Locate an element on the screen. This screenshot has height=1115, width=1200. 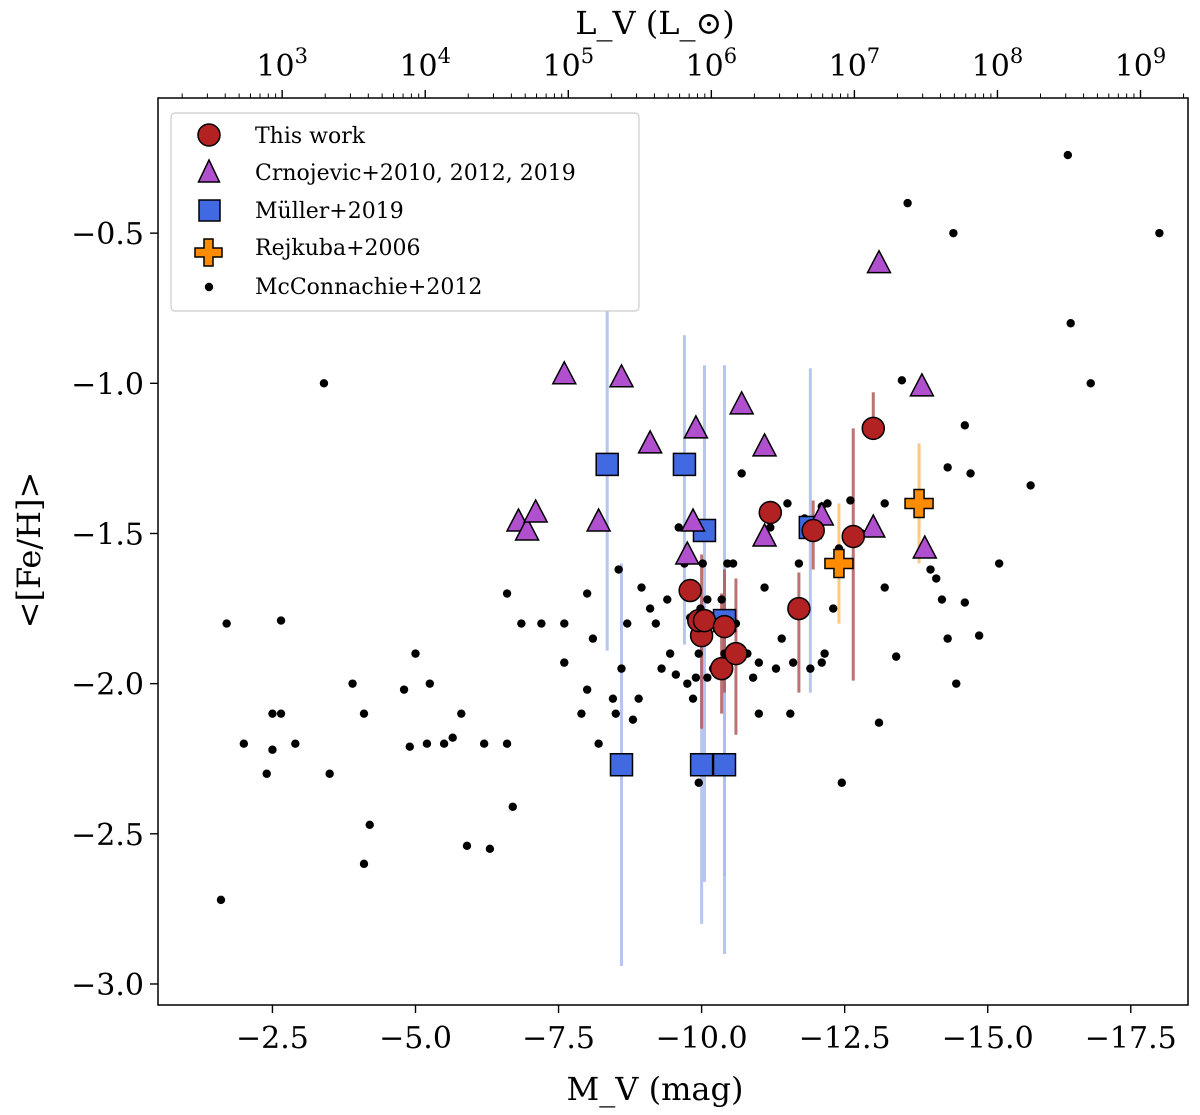
legend-label-muller: Müller+2019 is located at coordinates (329, 211).